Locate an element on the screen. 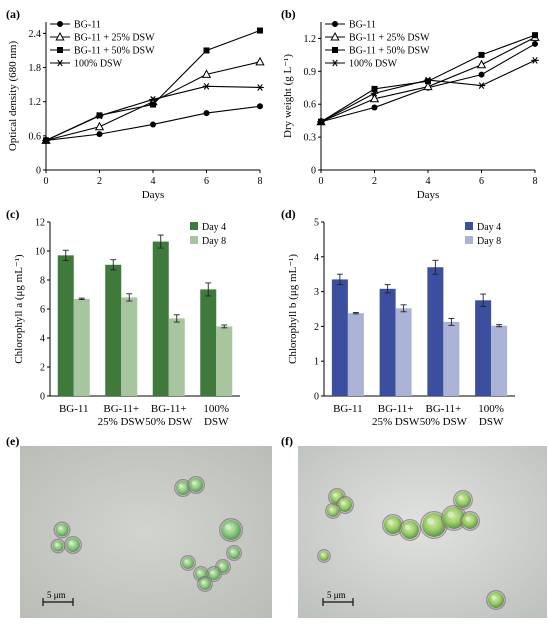 This screenshot has height=629, width=550. y-tick-label: 8 is located at coordinates (42, 281).